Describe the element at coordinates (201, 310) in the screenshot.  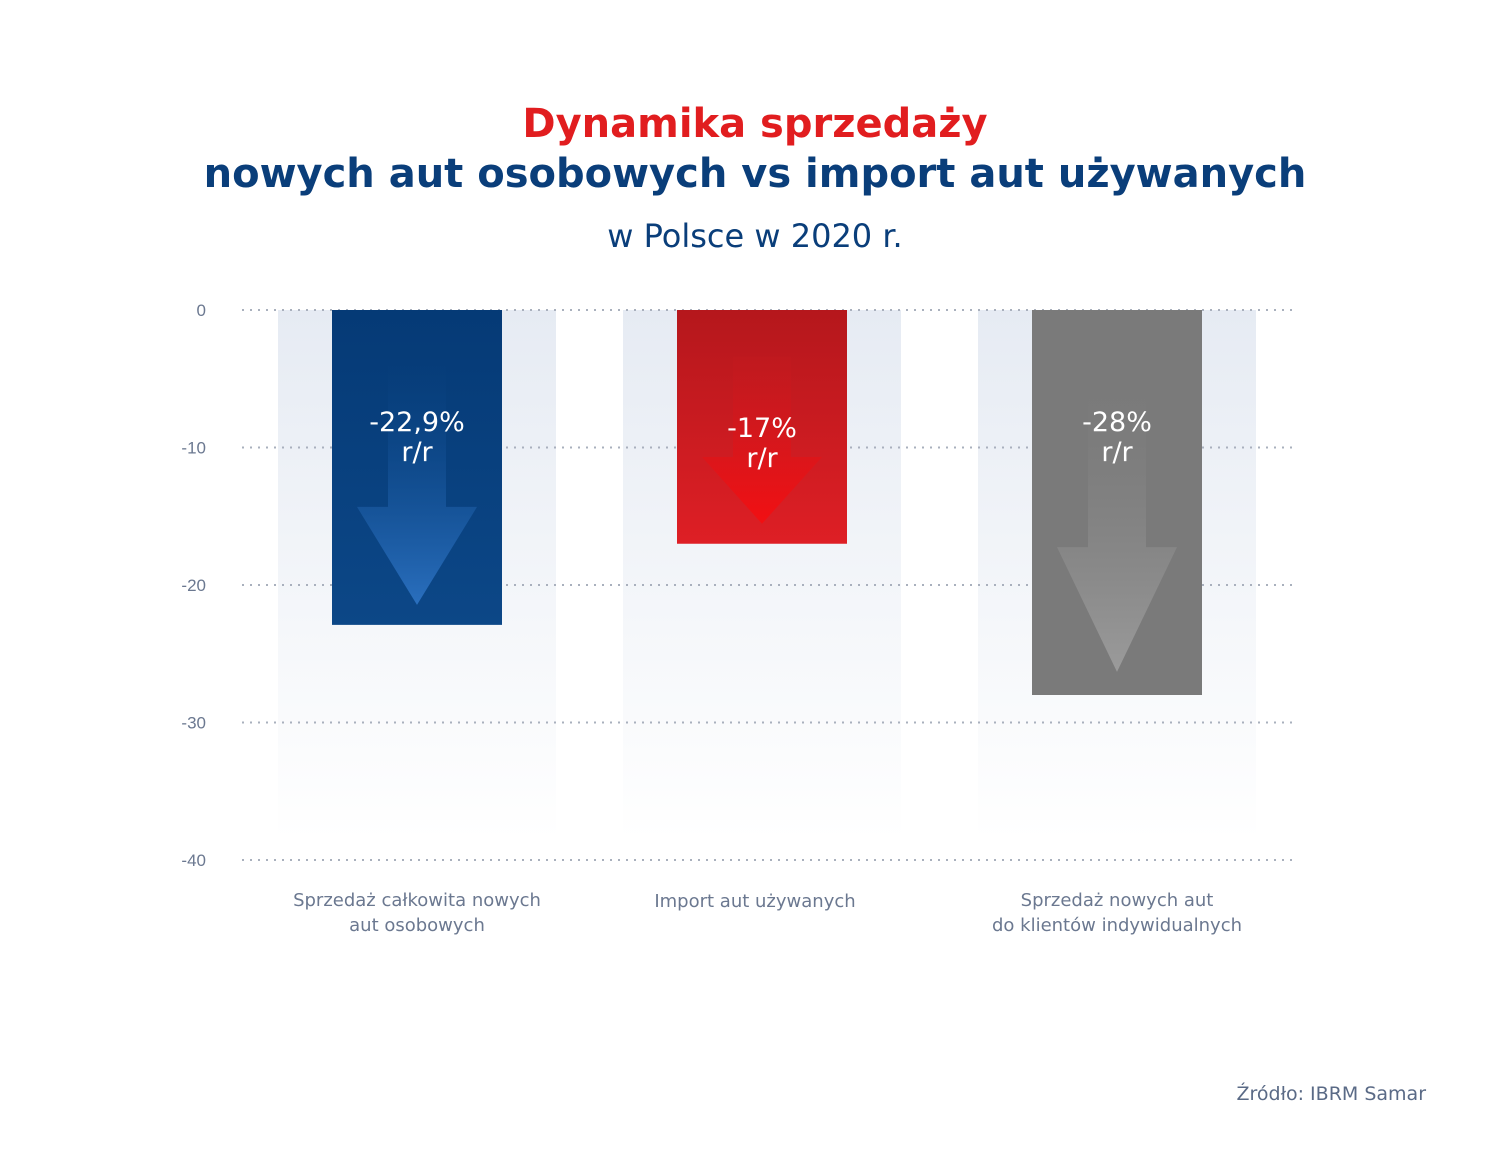
I see `y-tick-label: 0` at that location.